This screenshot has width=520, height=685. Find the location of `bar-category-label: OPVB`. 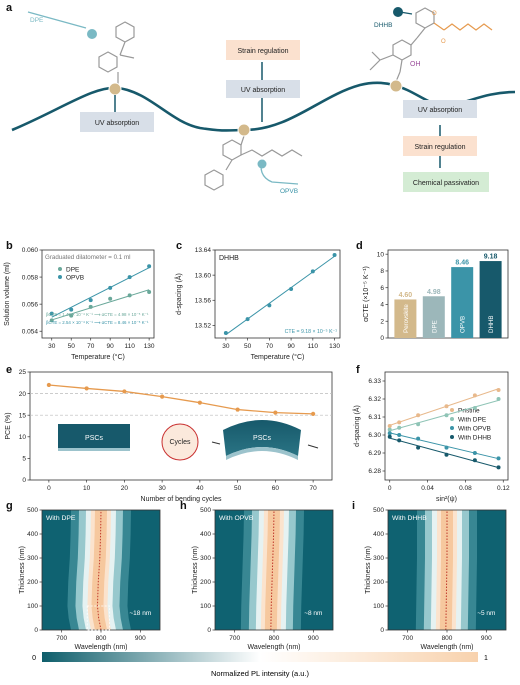

bar-category-label: OPVB is located at coordinates (463, 324).